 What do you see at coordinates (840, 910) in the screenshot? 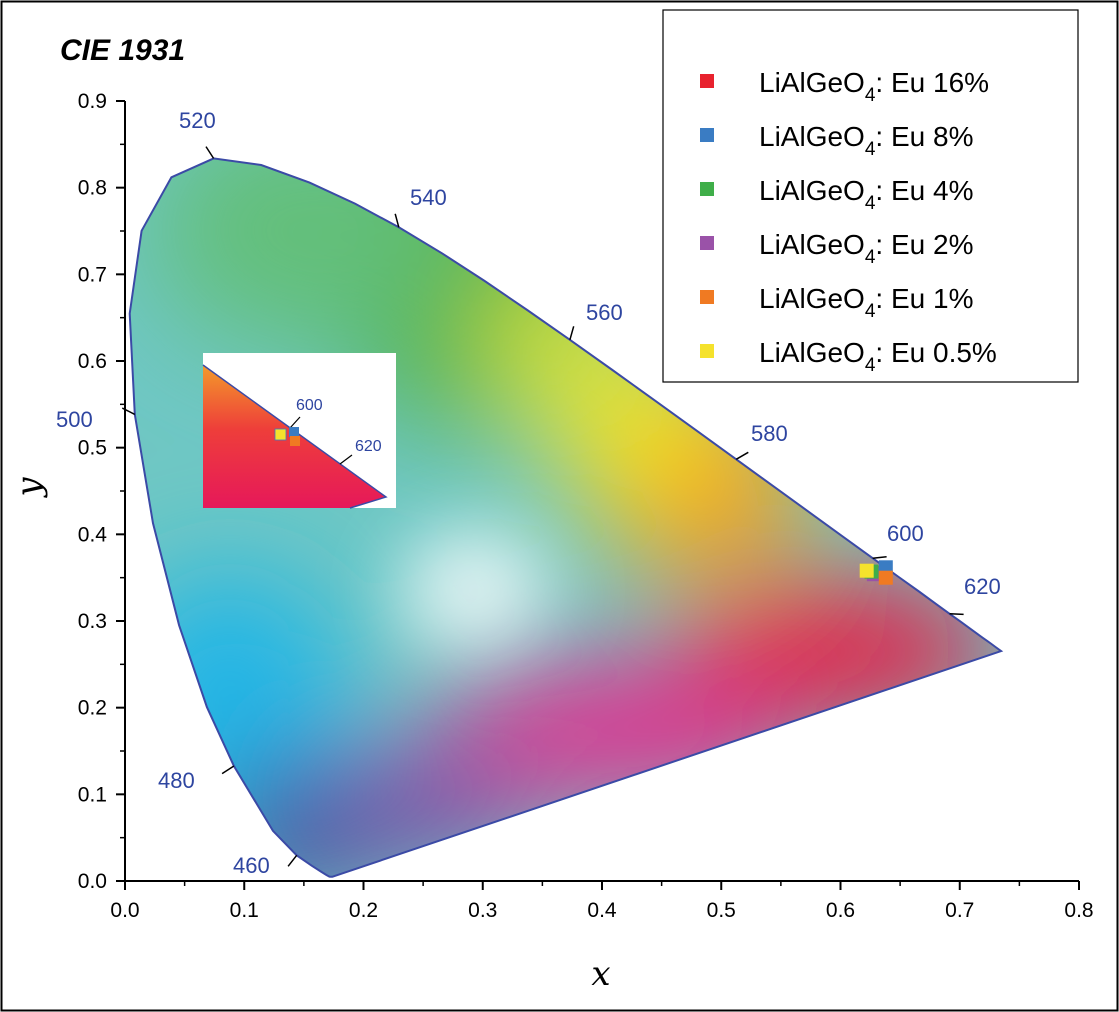
I see `x-tick-label: 0.6` at bounding box center [840, 910].